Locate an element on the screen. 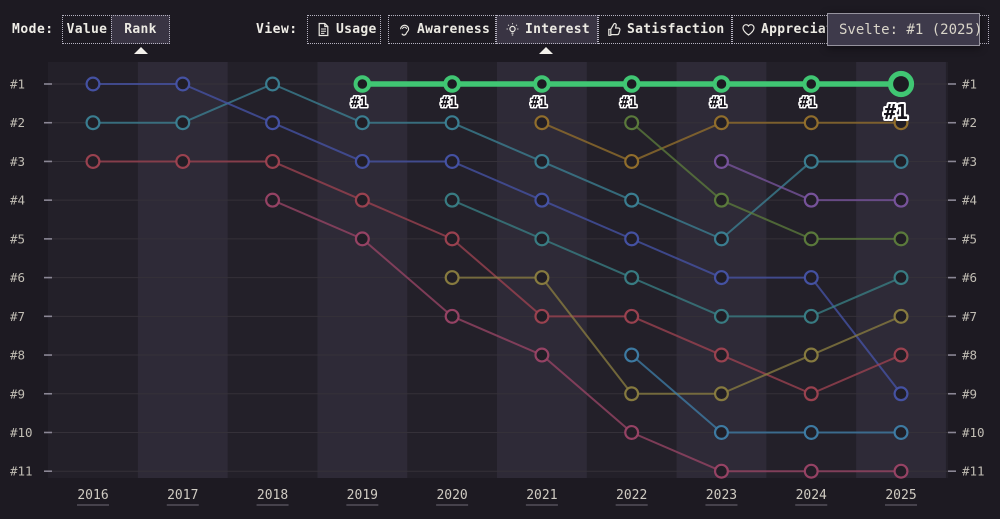 The image size is (1000, 519). series-indigo-marker-2016 is located at coordinates (93, 84).